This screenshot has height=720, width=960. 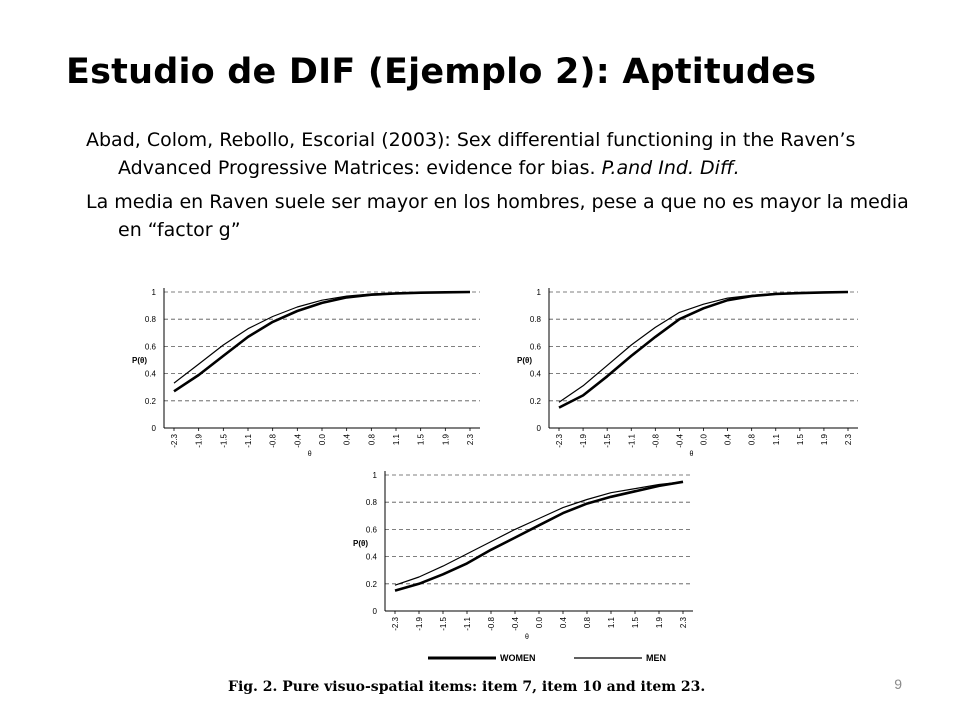 I want to click on legend-label-men: MEN, so click(x=656, y=658).